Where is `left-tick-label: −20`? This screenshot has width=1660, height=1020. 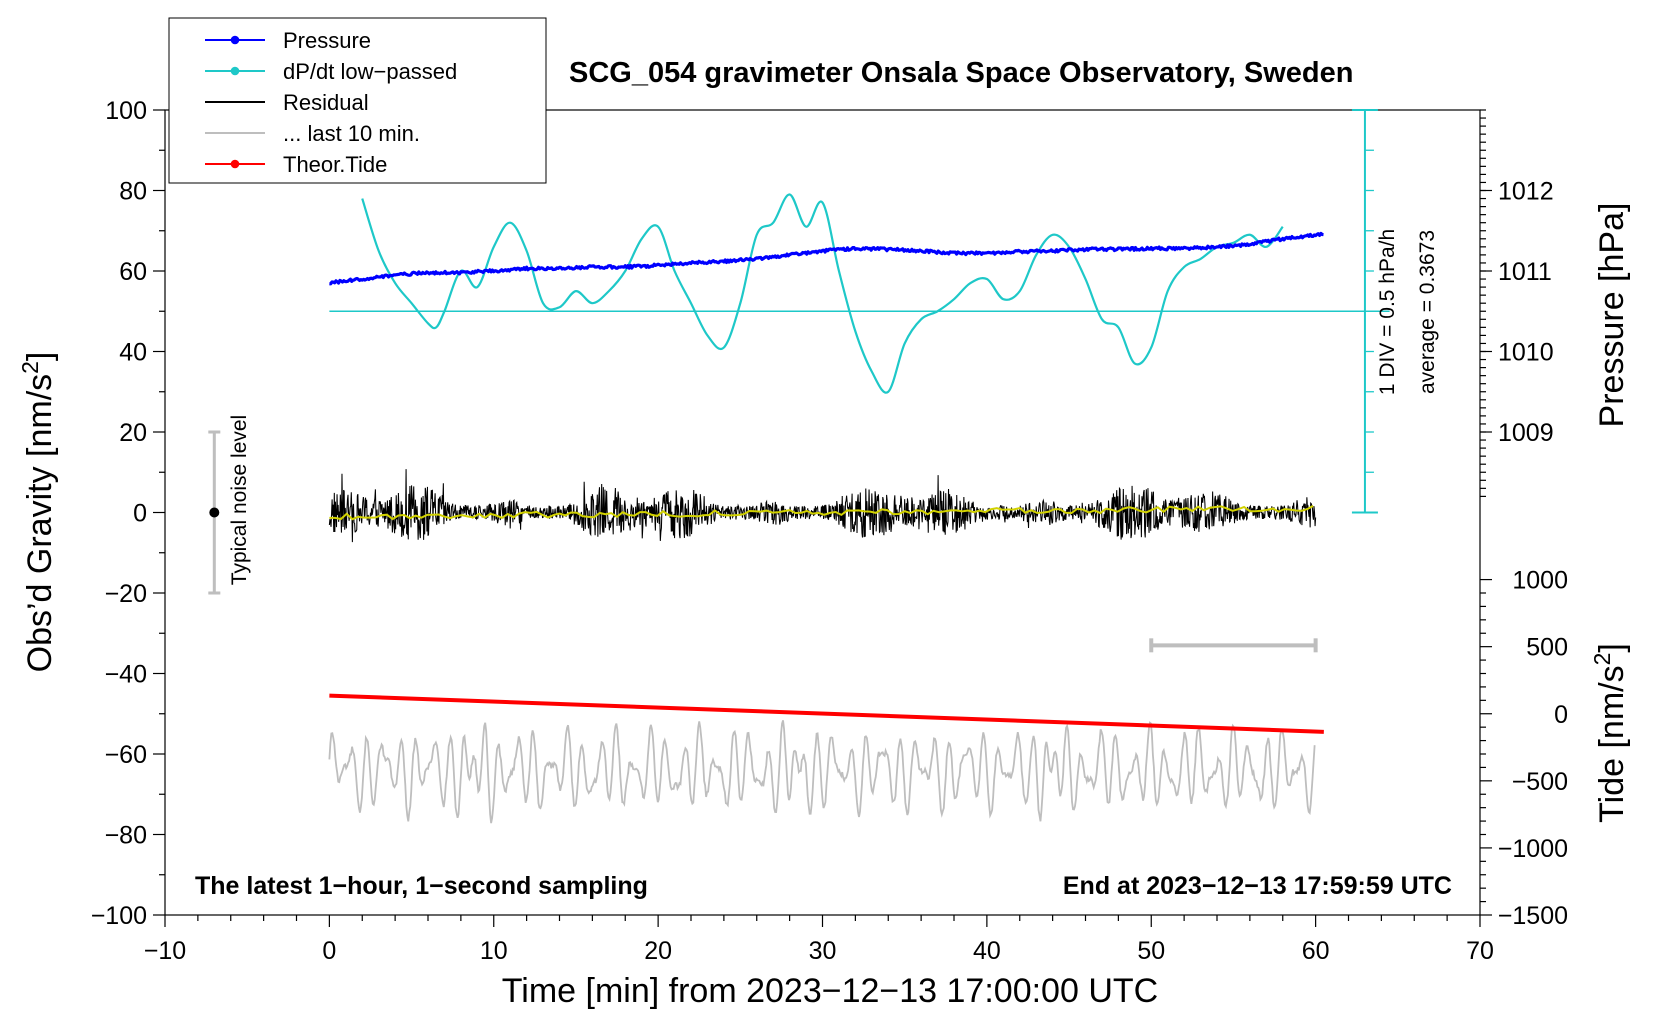 left-tick-label: −20 is located at coordinates (126, 594).